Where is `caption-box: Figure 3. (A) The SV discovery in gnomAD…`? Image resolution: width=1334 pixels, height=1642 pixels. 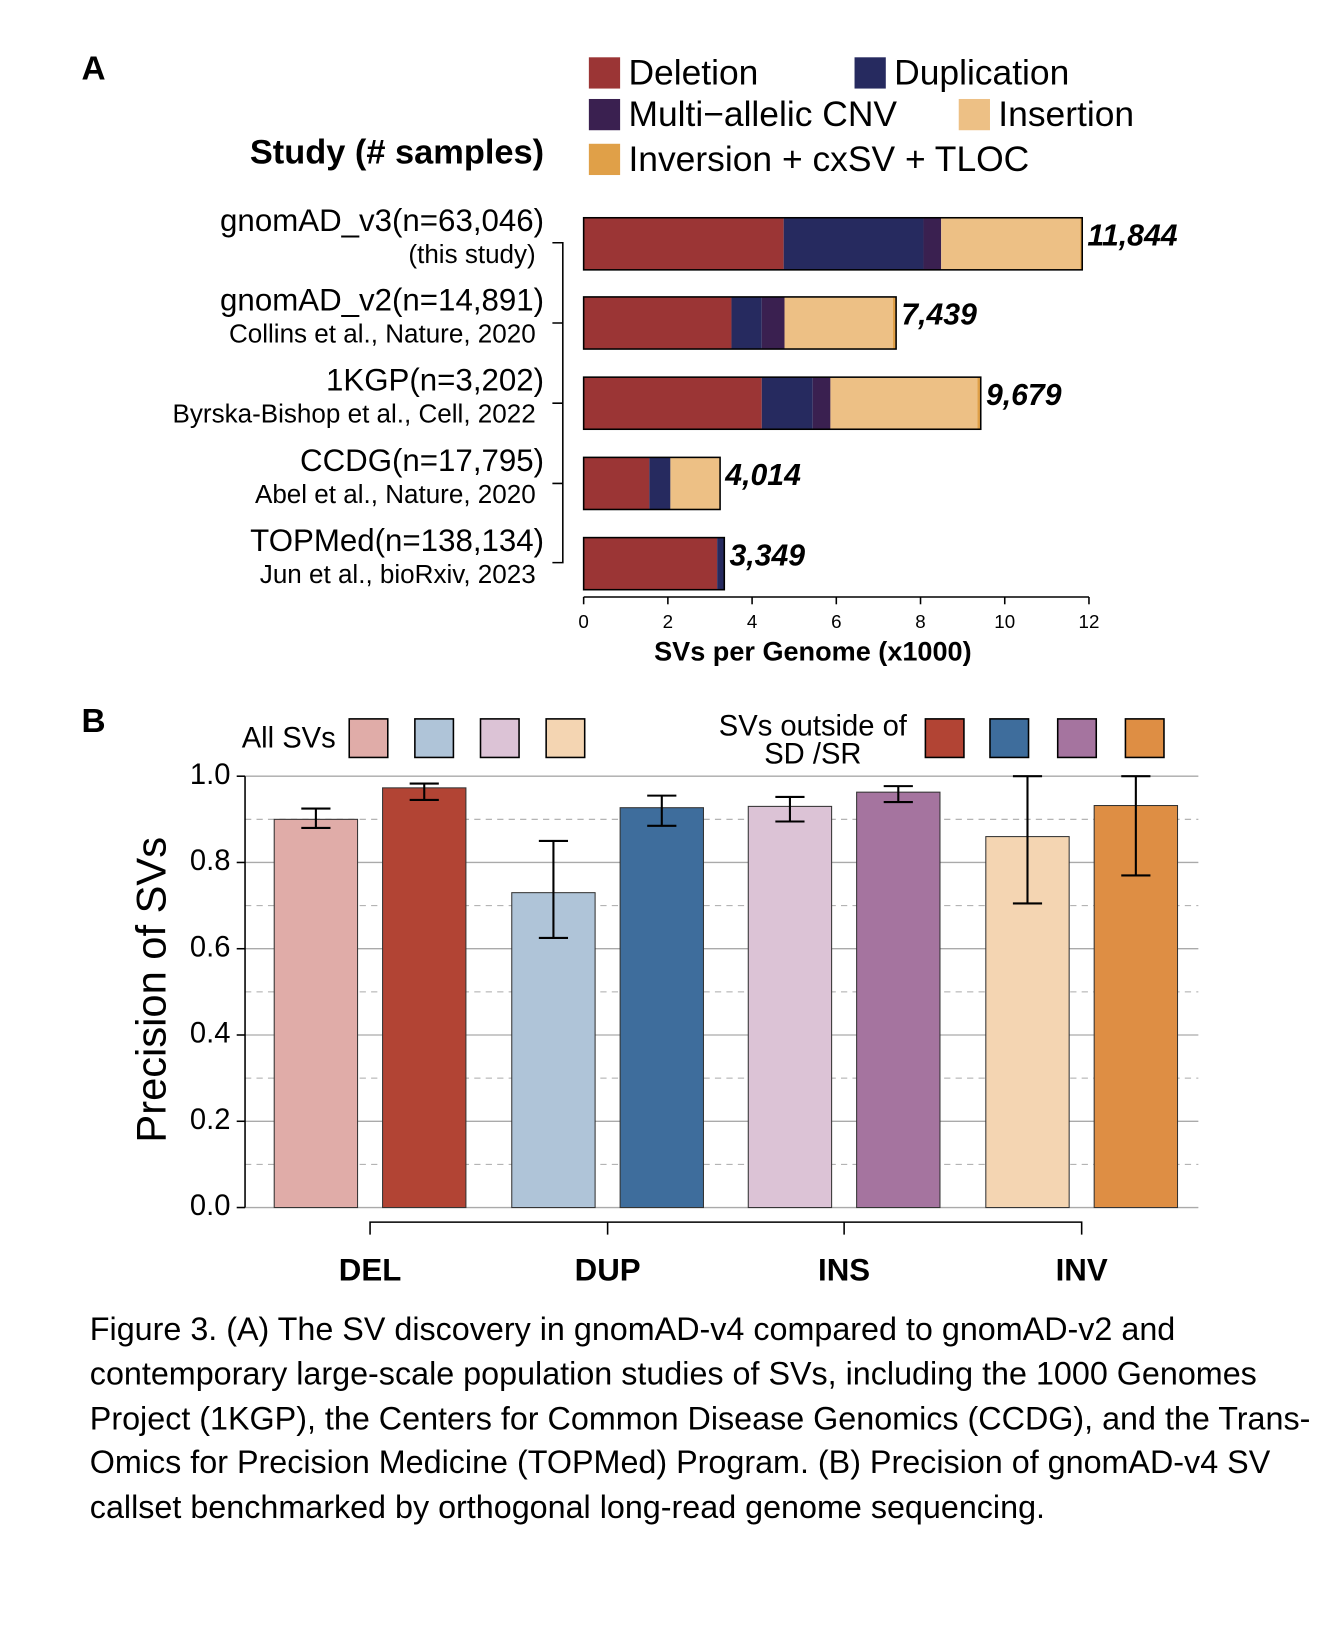 caption-box: Figure 3. (A) The SV discovery in gnomAD… is located at coordinates (700, 1418).